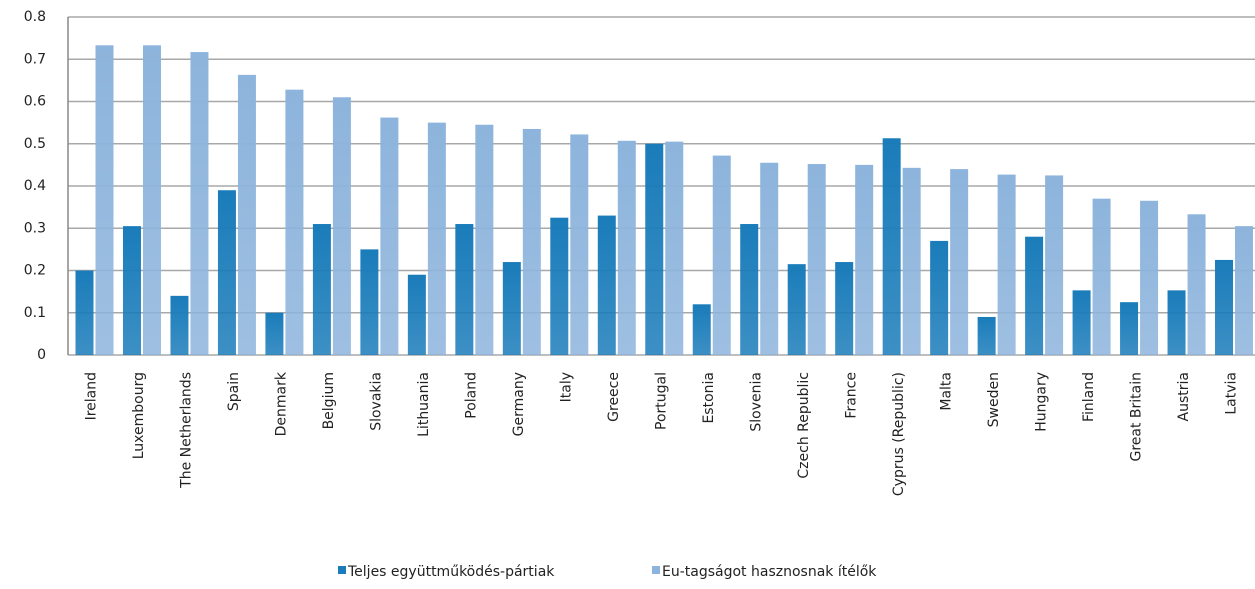 The width and height of the screenshot is (1255, 589). Describe the element at coordinates (662, 401) in the screenshot. I see `x-tick-label: Portugal` at that location.